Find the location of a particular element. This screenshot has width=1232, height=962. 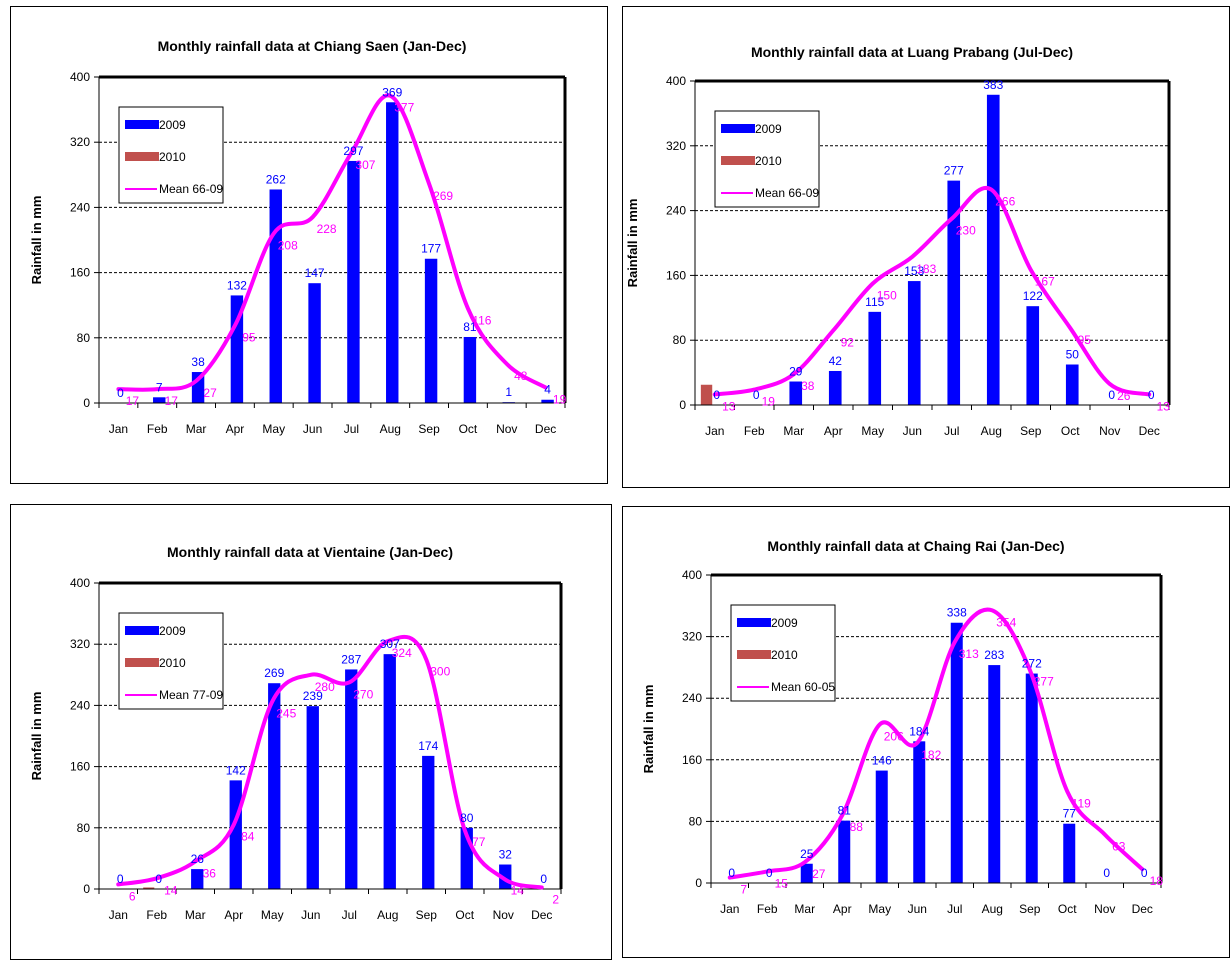

data-label-mean: 63 is located at coordinates (1119, 846).